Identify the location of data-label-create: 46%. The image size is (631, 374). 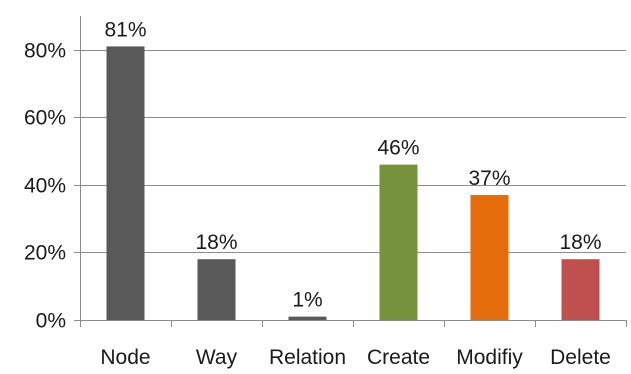
(398, 148).